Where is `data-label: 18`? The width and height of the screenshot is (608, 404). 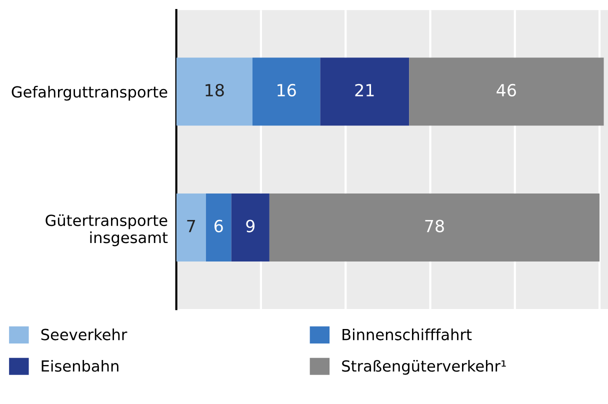 data-label: 18 is located at coordinates (215, 90).